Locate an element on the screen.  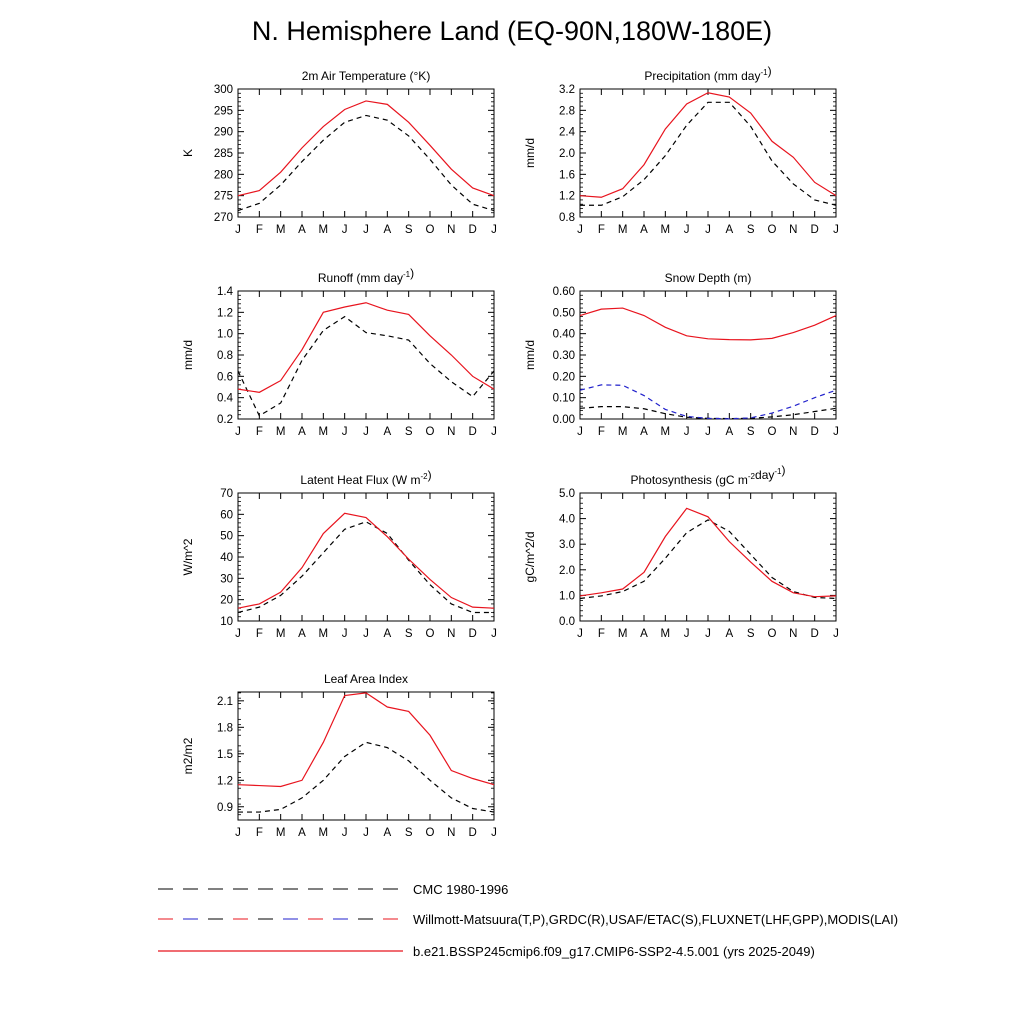
y-tick-label: 3.0 is located at coordinates (567, 545).